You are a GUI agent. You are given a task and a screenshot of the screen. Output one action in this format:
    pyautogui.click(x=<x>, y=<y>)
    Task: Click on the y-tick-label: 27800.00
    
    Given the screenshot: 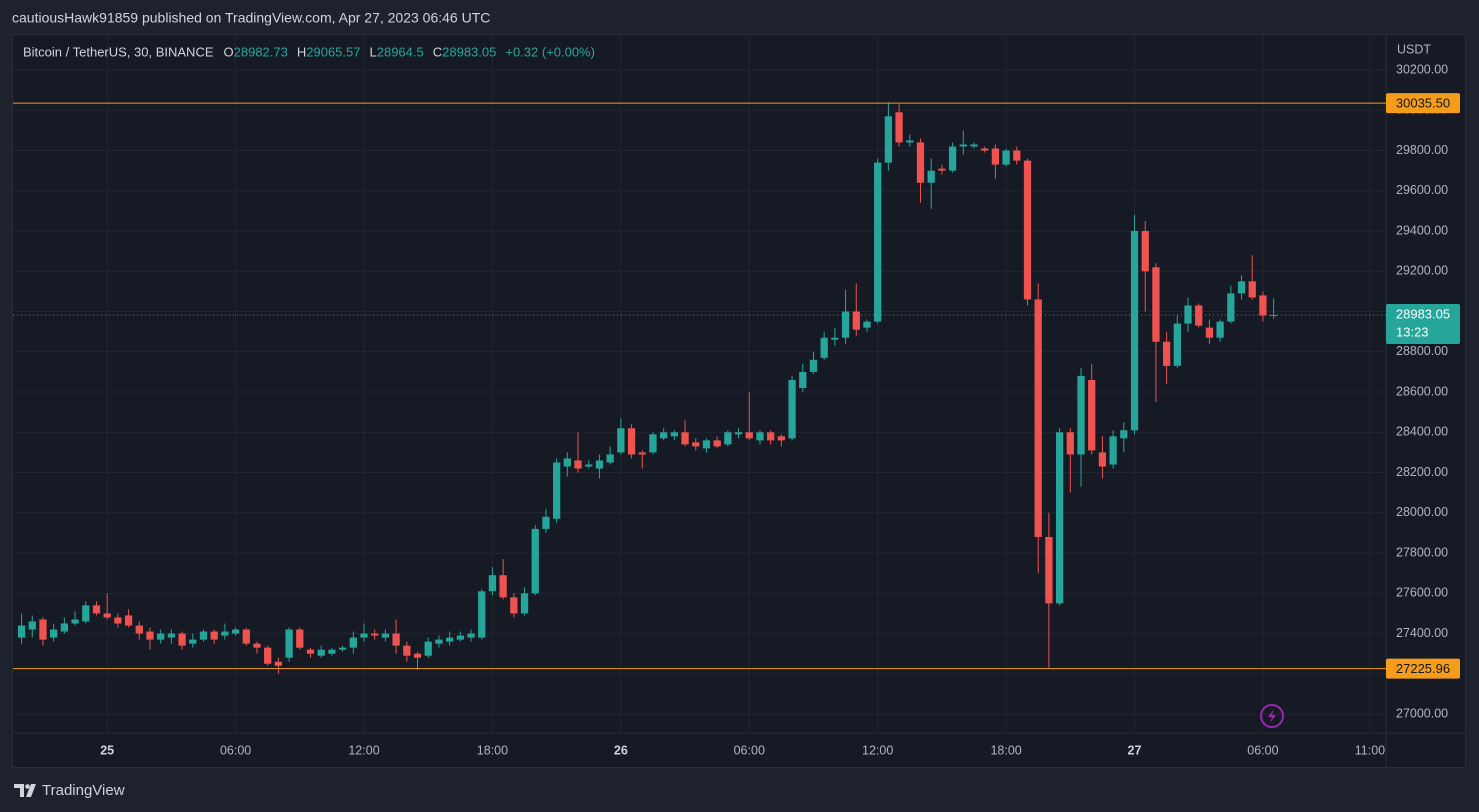 What is the action you would take?
    pyautogui.click(x=1422, y=552)
    